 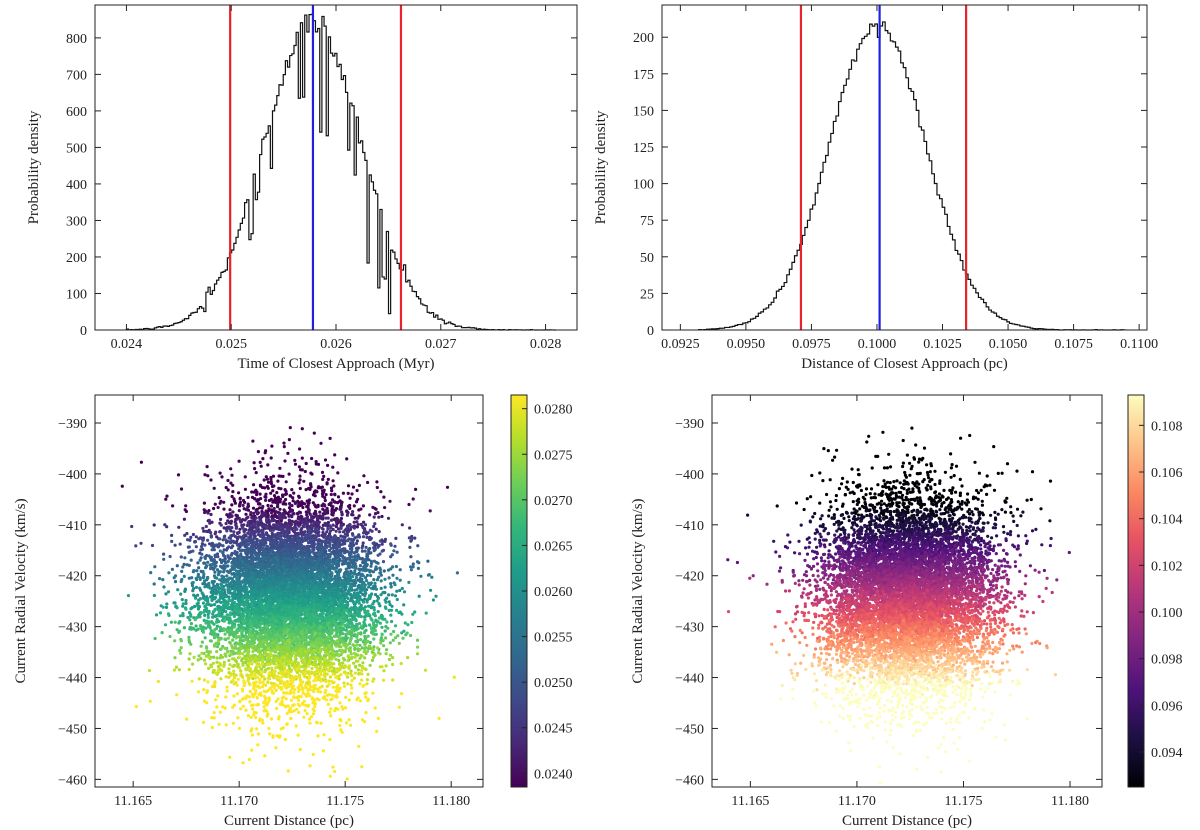 What do you see at coordinates (76, 39) in the screenshot?
I see `y-tick-label: 800` at bounding box center [76, 39].